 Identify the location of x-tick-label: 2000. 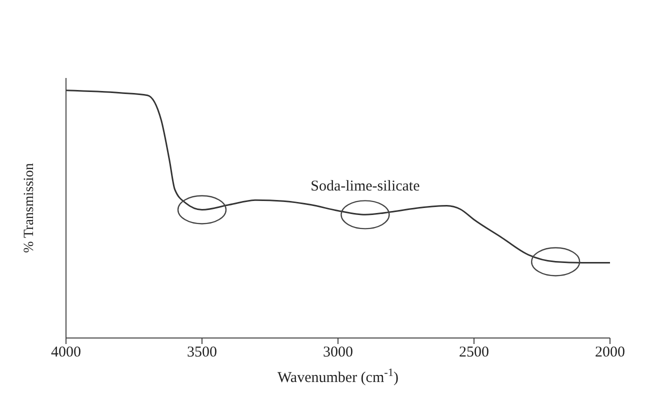
(610, 352).